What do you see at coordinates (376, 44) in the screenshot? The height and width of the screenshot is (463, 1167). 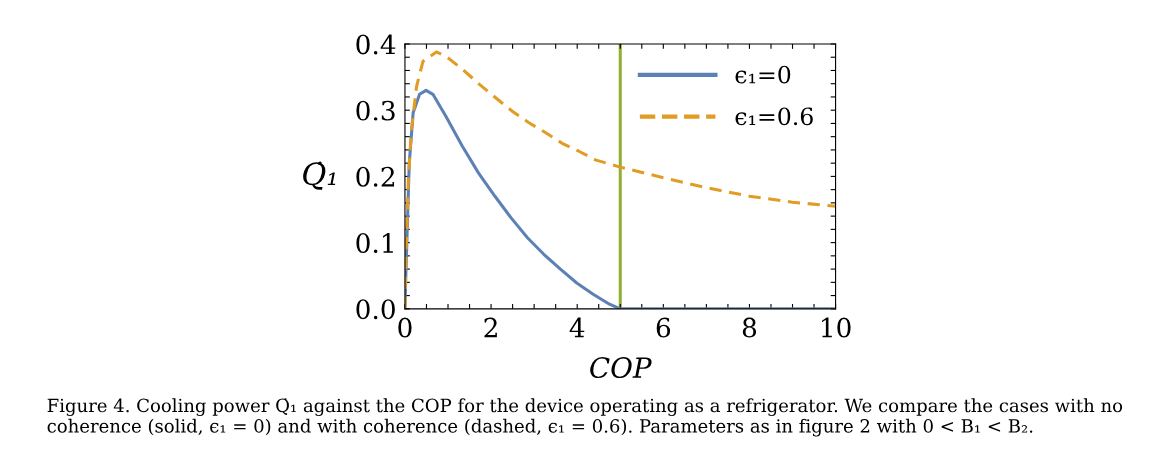 I see `y-tick-label: 0.4` at bounding box center [376, 44].